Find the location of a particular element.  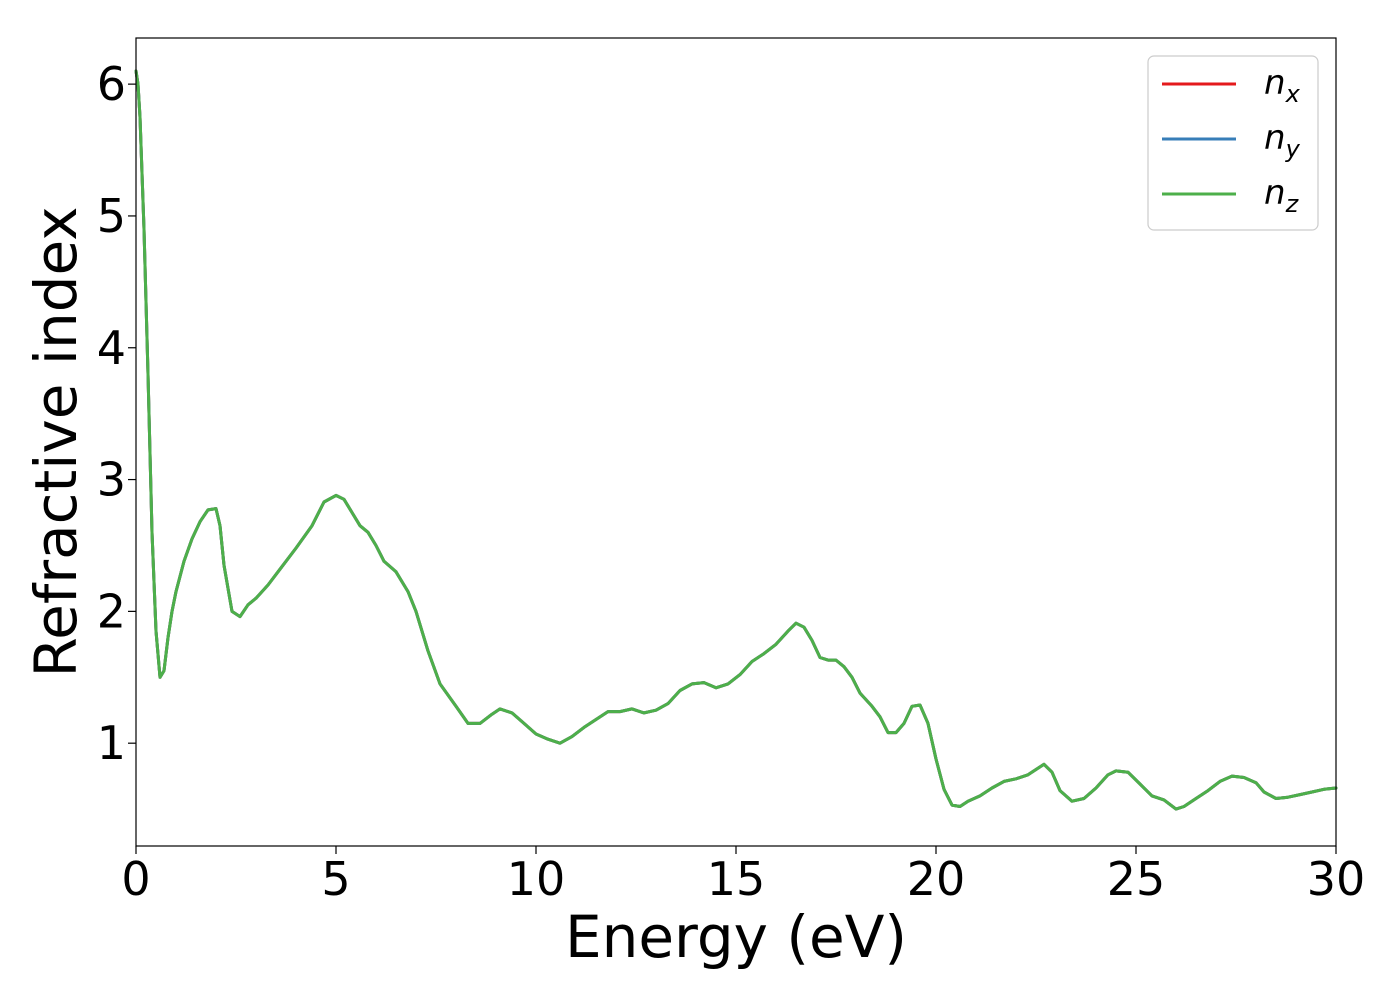

legend-entries: nx ny nz is located at coordinates (1231, 140).